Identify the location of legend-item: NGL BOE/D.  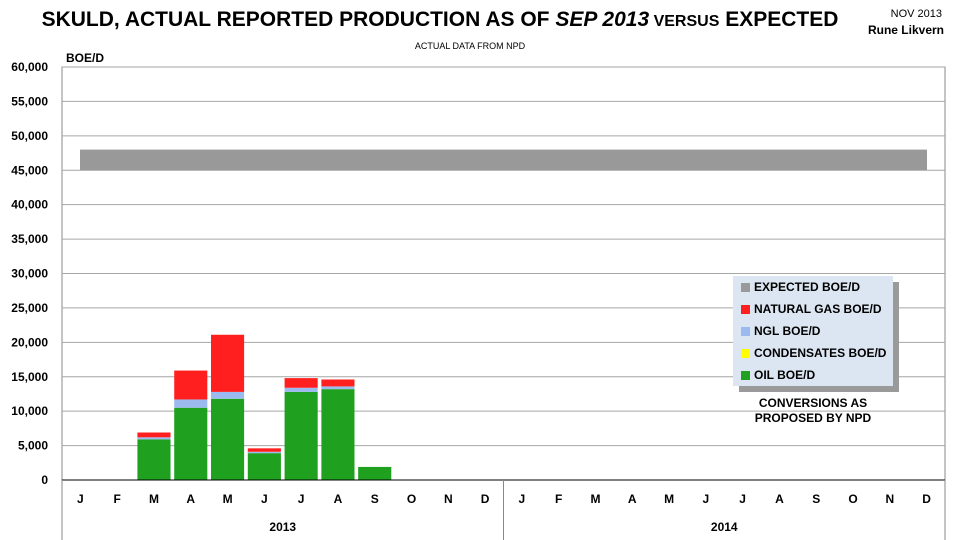
(780, 331).